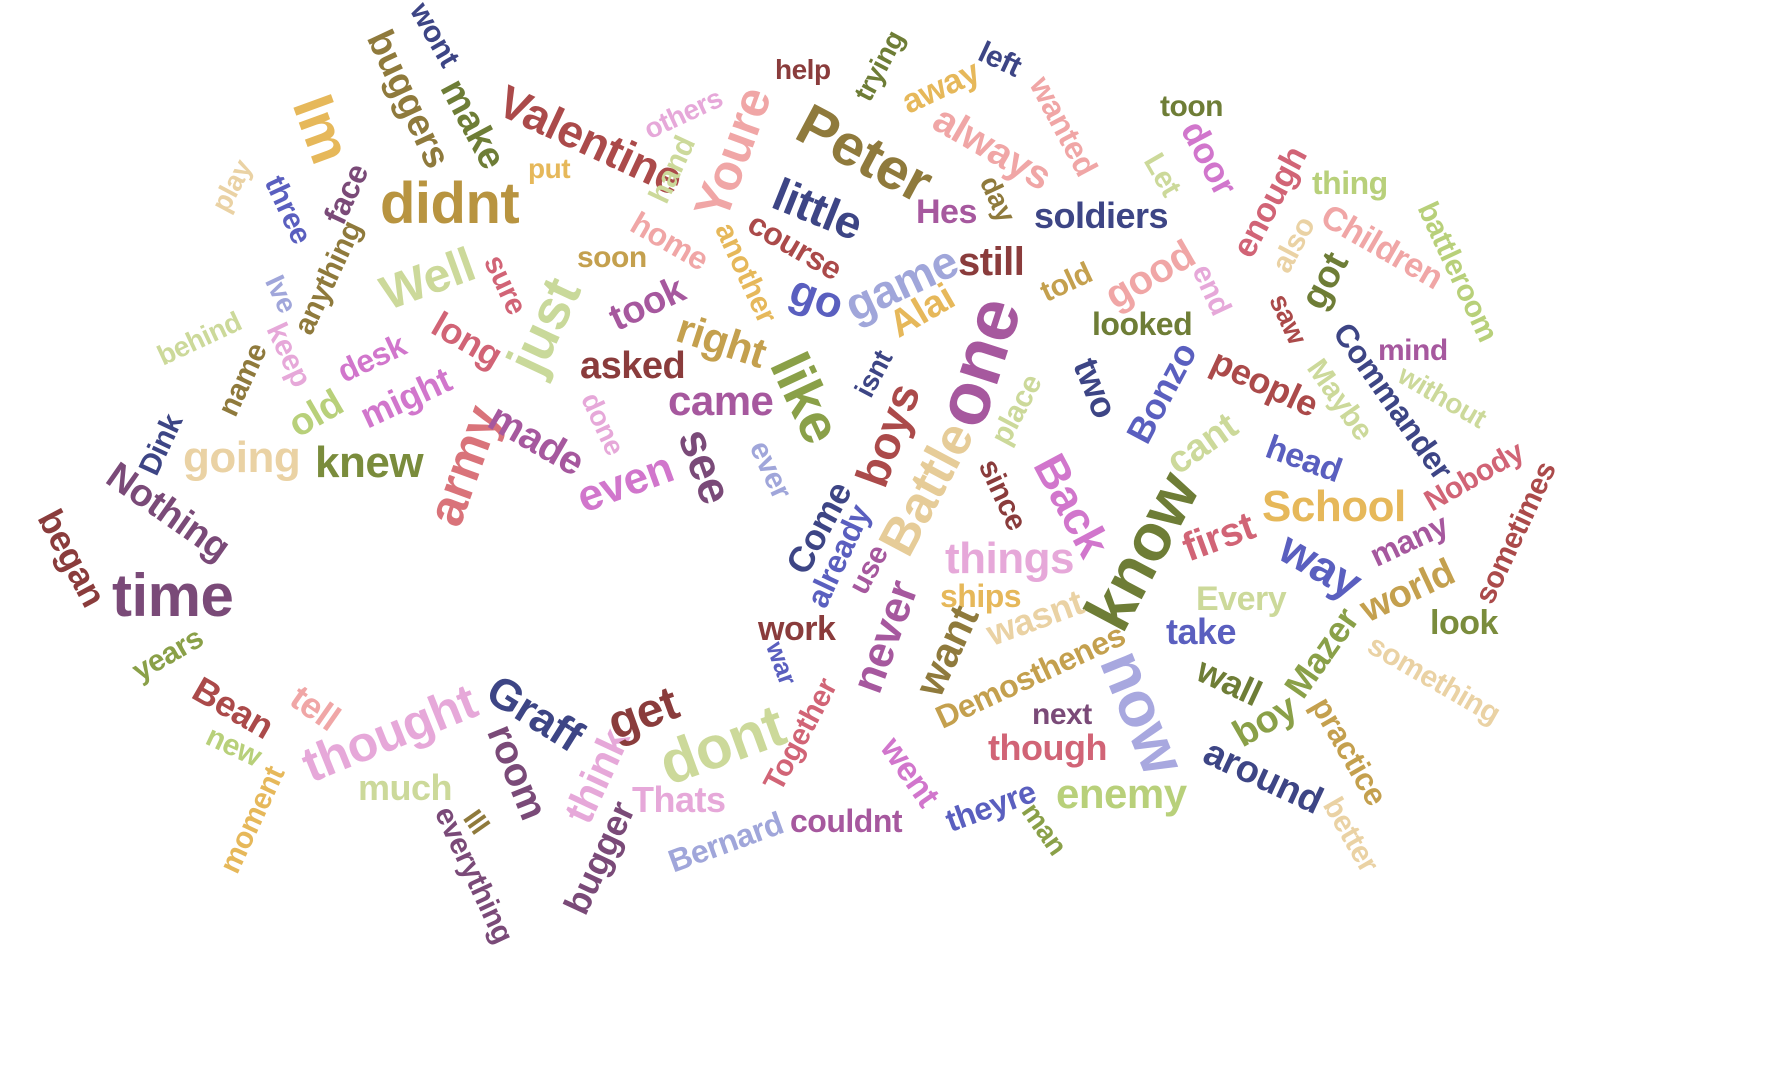  I want to click on word-left: left, so click(1000, 59).